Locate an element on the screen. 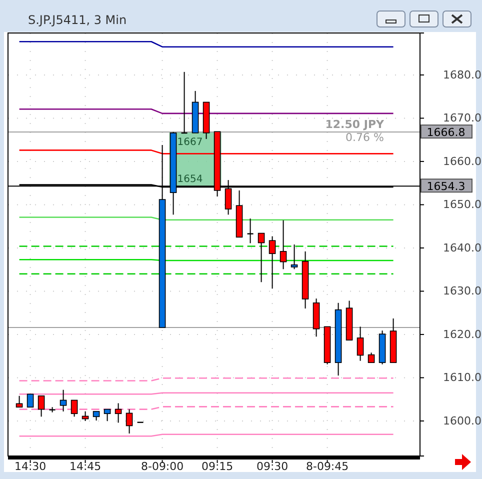  x-tick-label: 8-09:45 is located at coordinates (327, 466).